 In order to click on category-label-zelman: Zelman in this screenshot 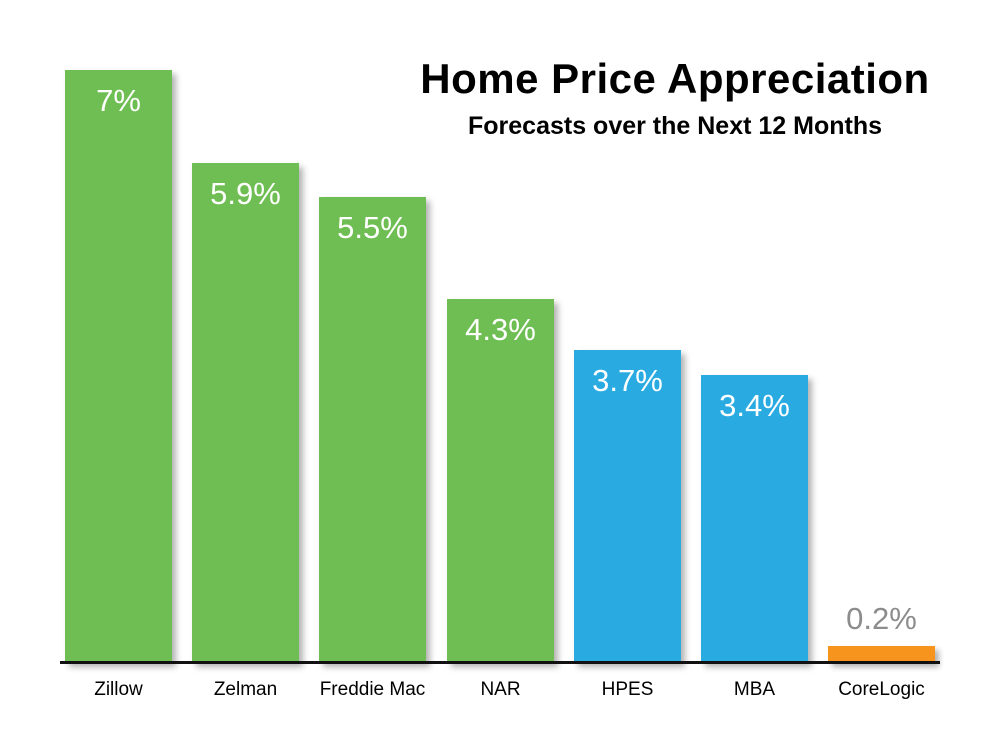, I will do `click(245, 689)`.